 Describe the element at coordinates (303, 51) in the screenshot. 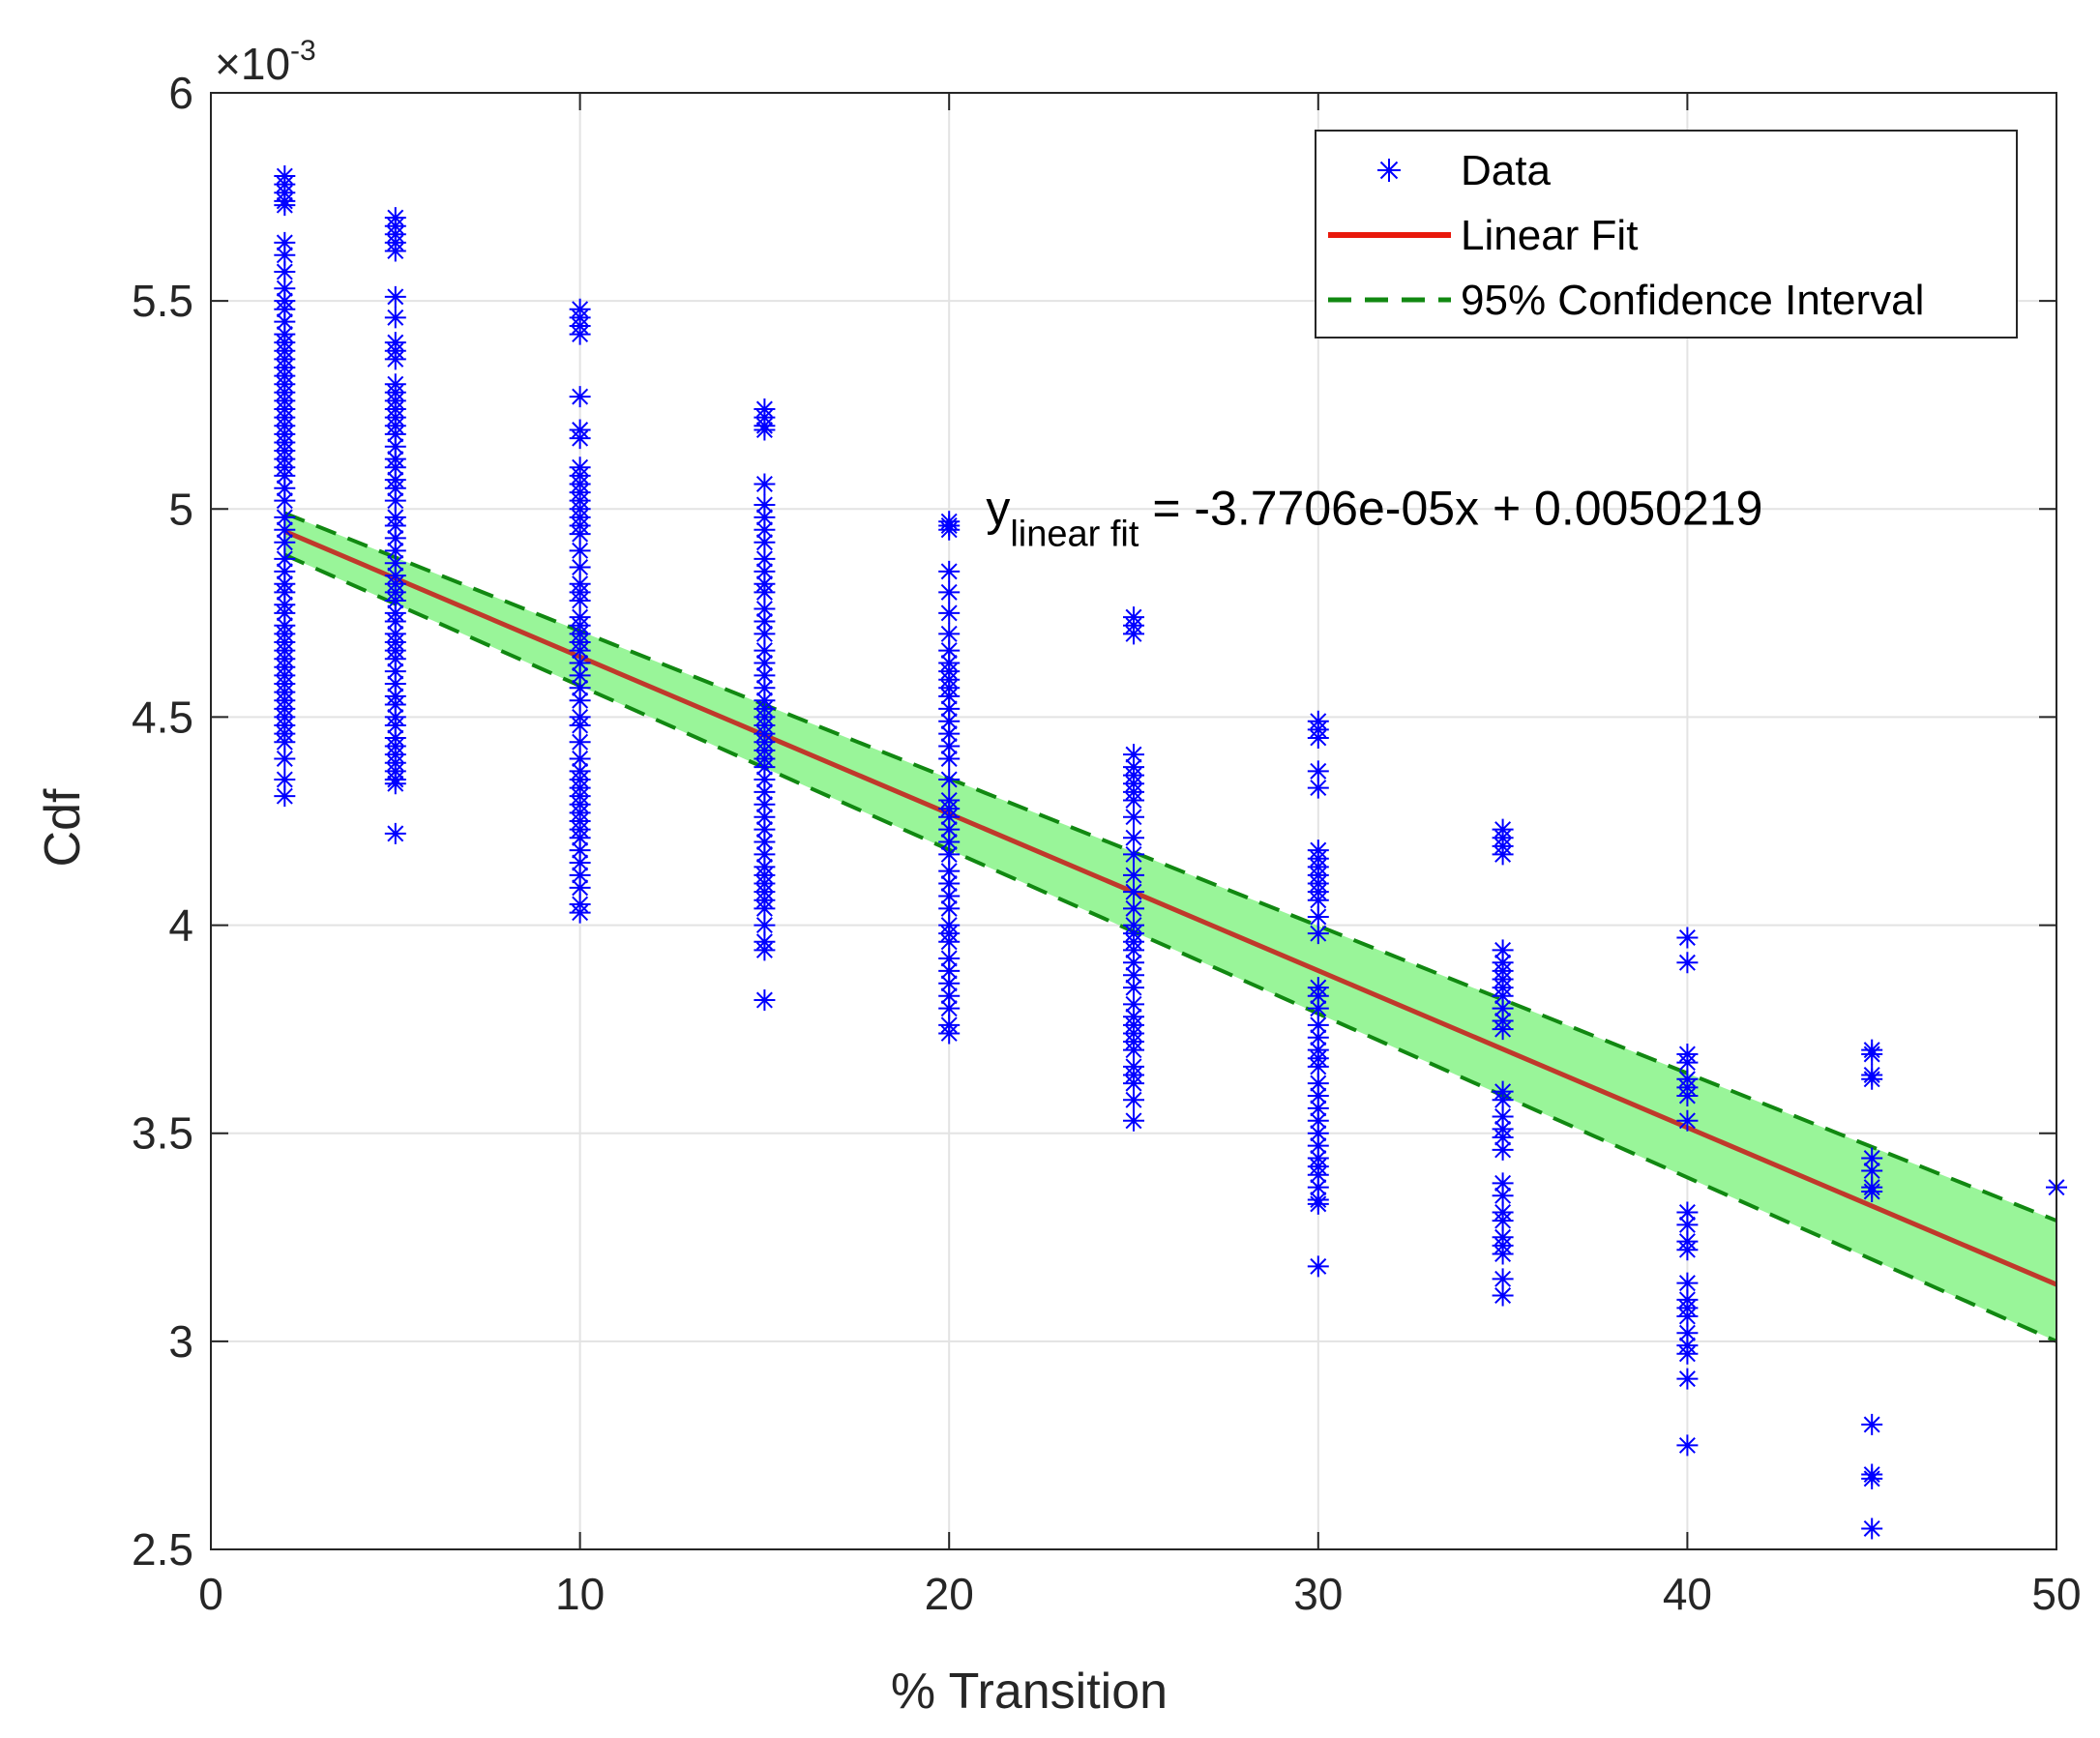

I see `y-exponent-power: -3` at that location.